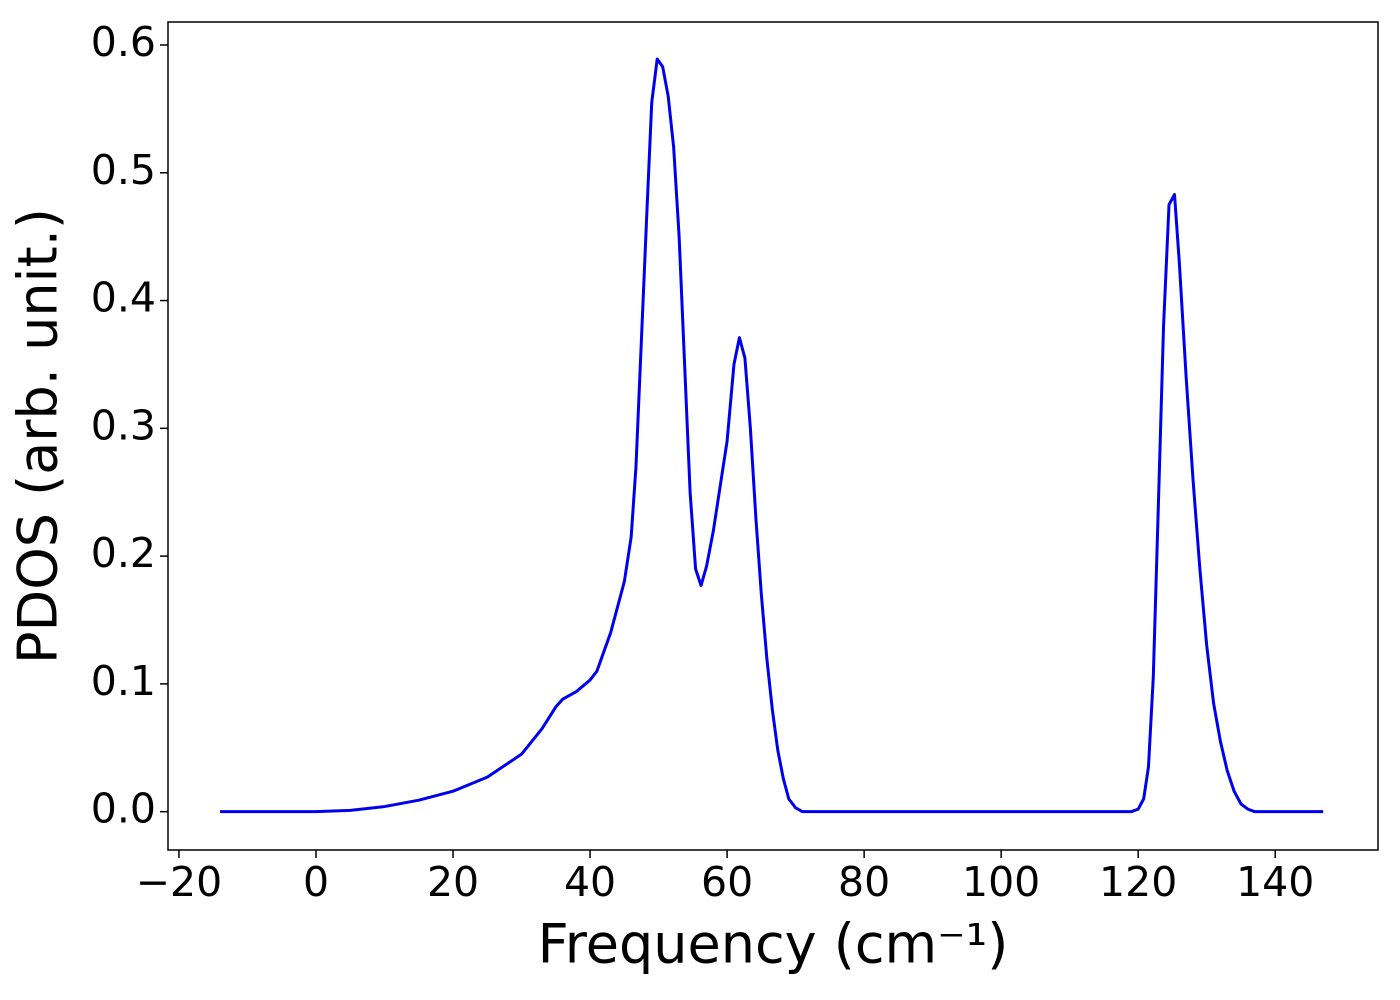 Image resolution: width=1400 pixels, height=1000 pixels. I want to click on x-tick-label: 60, so click(727, 882).